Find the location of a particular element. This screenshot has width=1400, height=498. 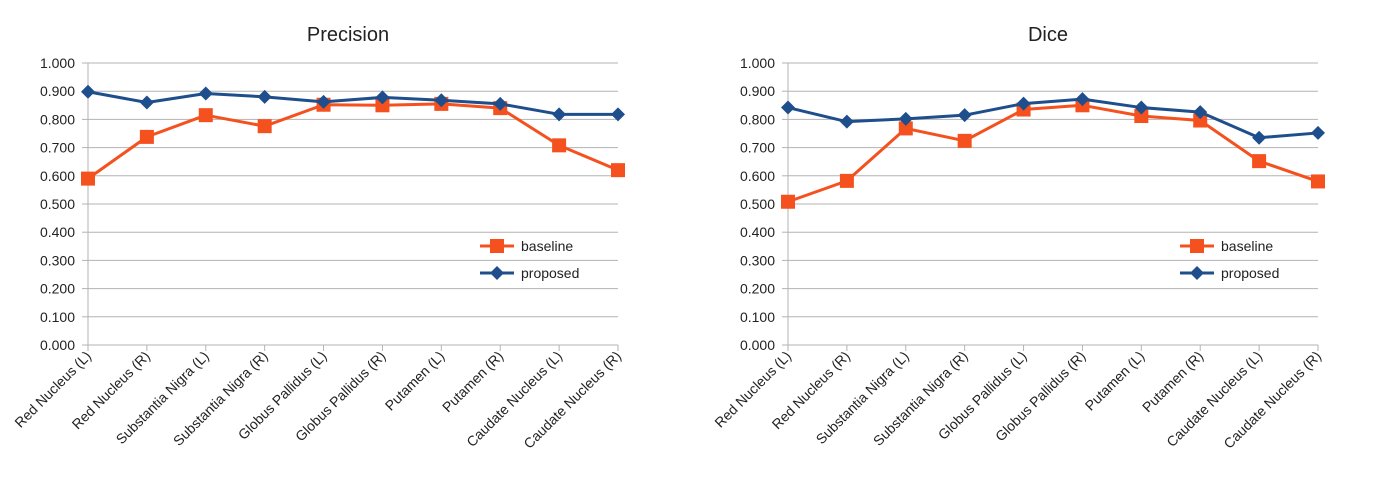

chart-title: Precision is located at coordinates (348, 35).